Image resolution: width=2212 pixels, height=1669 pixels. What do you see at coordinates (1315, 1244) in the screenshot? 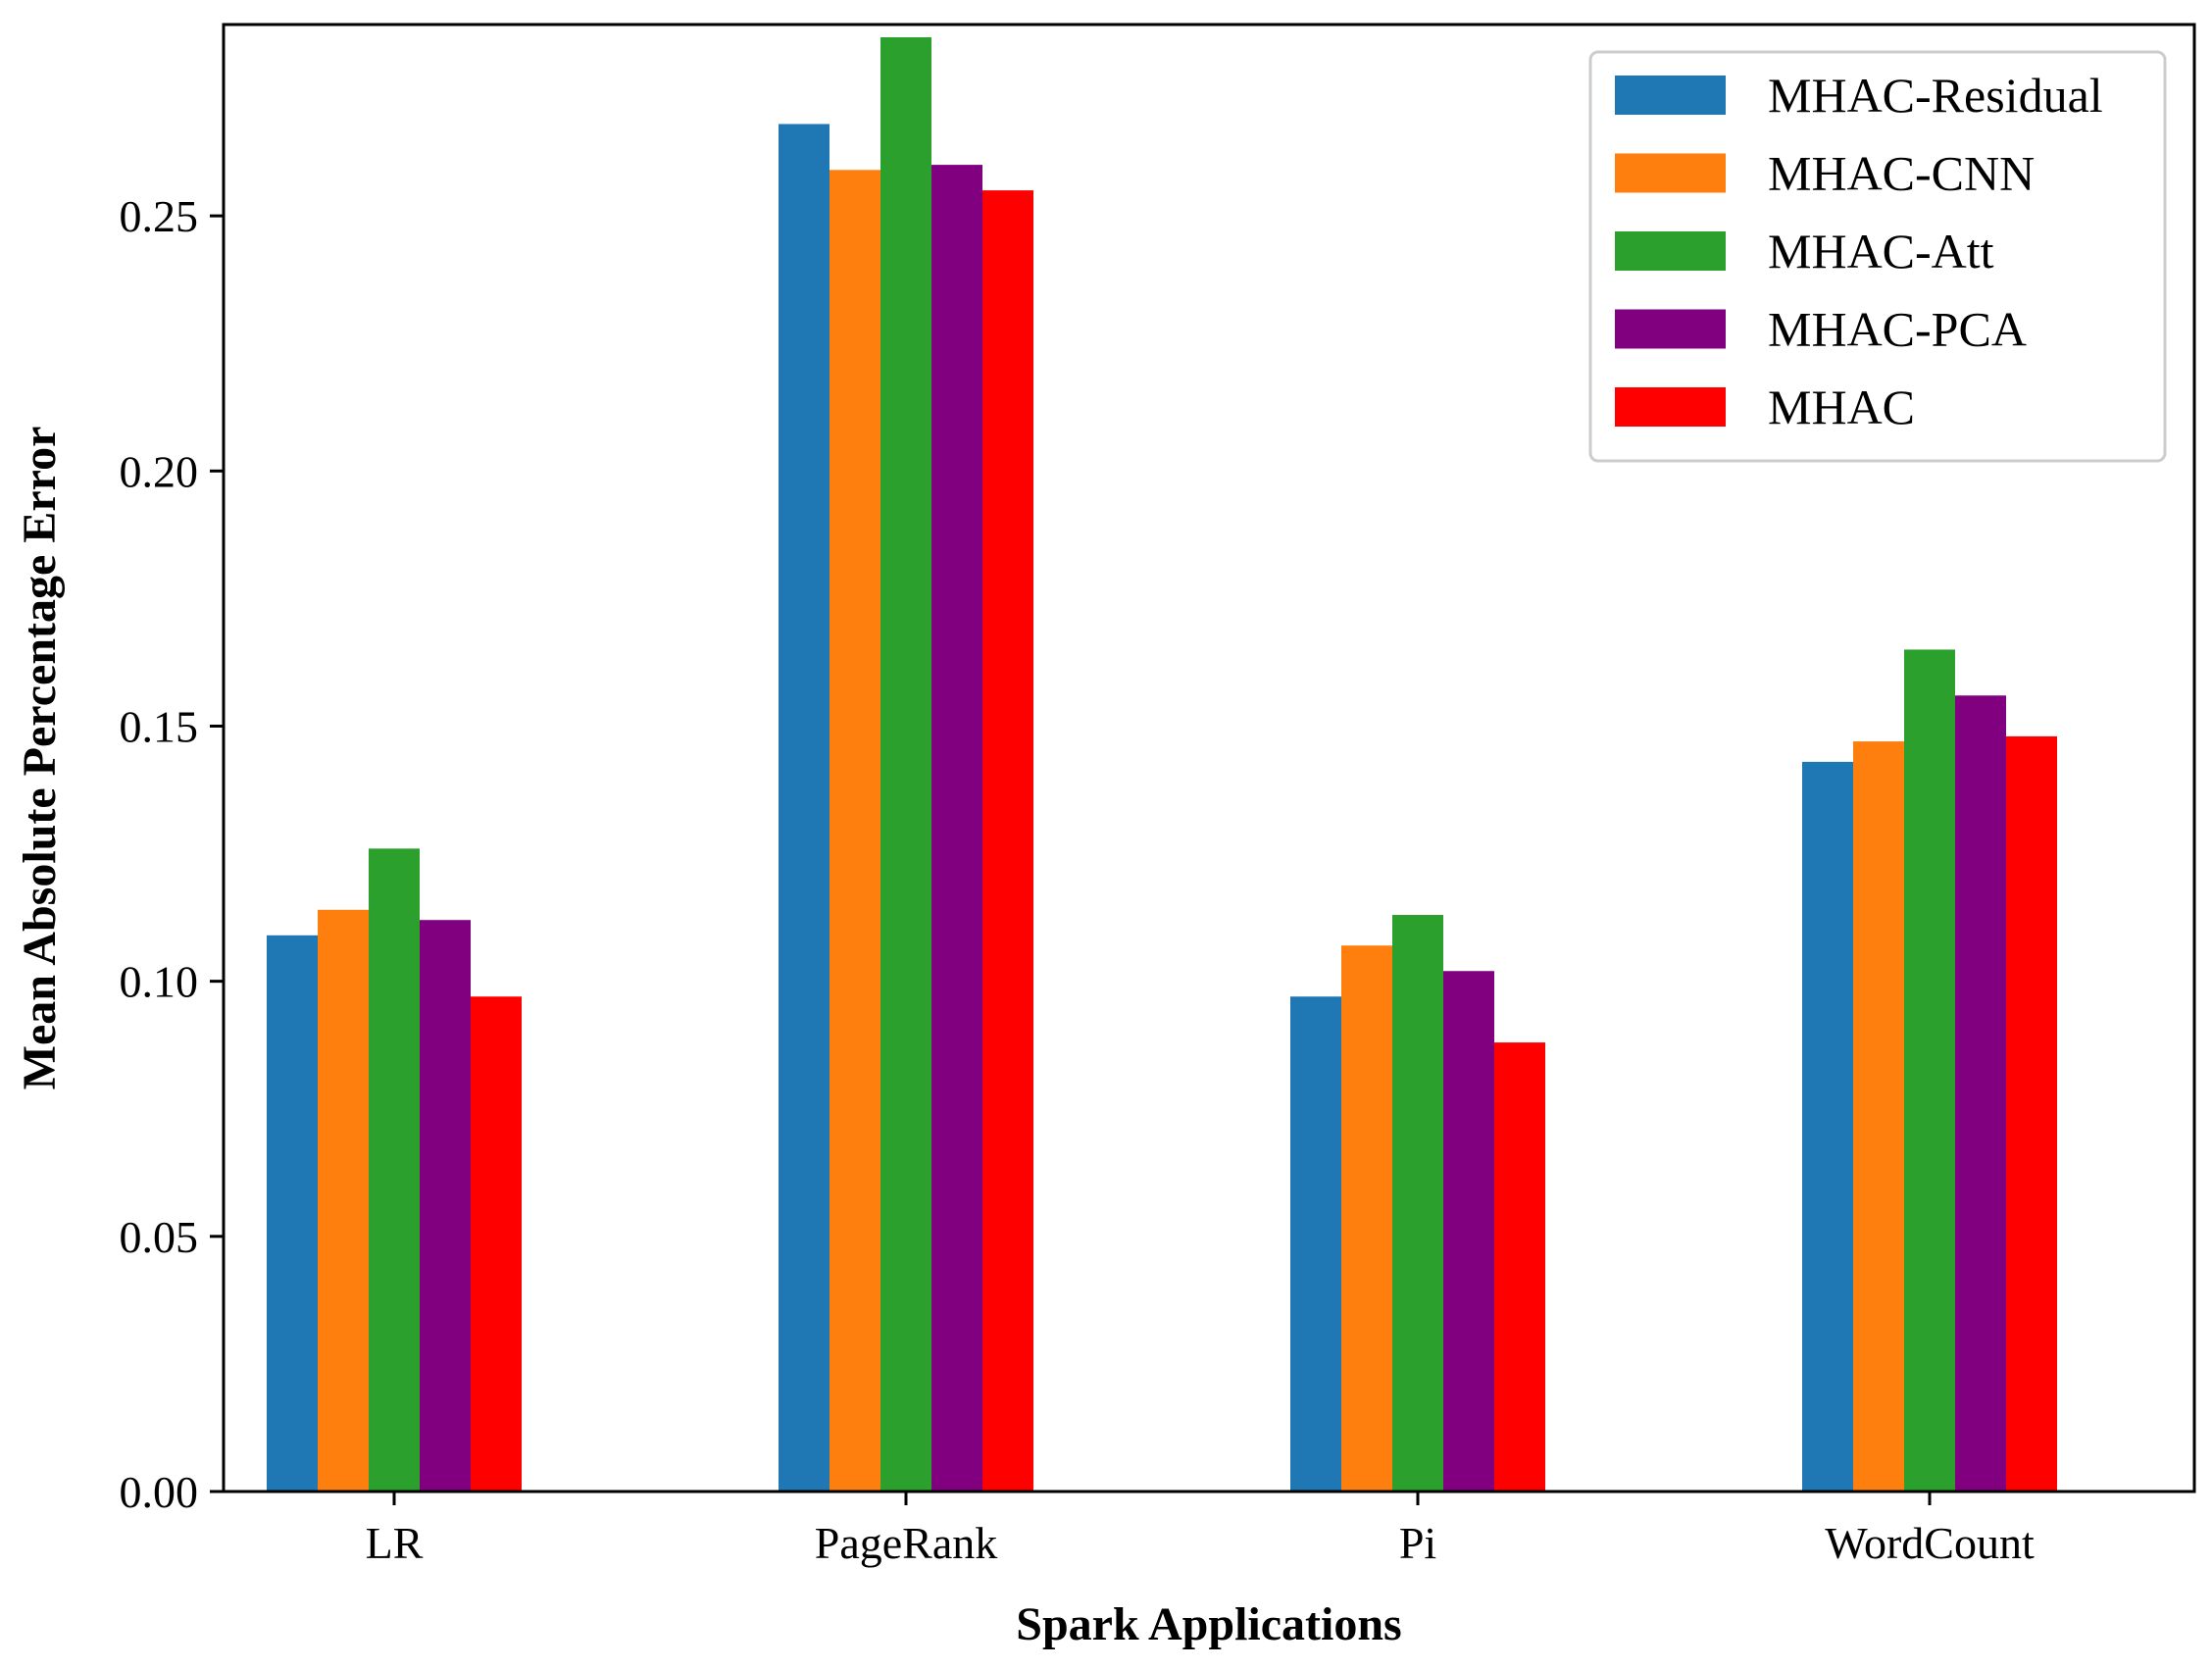
I see `bar-mhac-residual-pi` at bounding box center [1315, 1244].